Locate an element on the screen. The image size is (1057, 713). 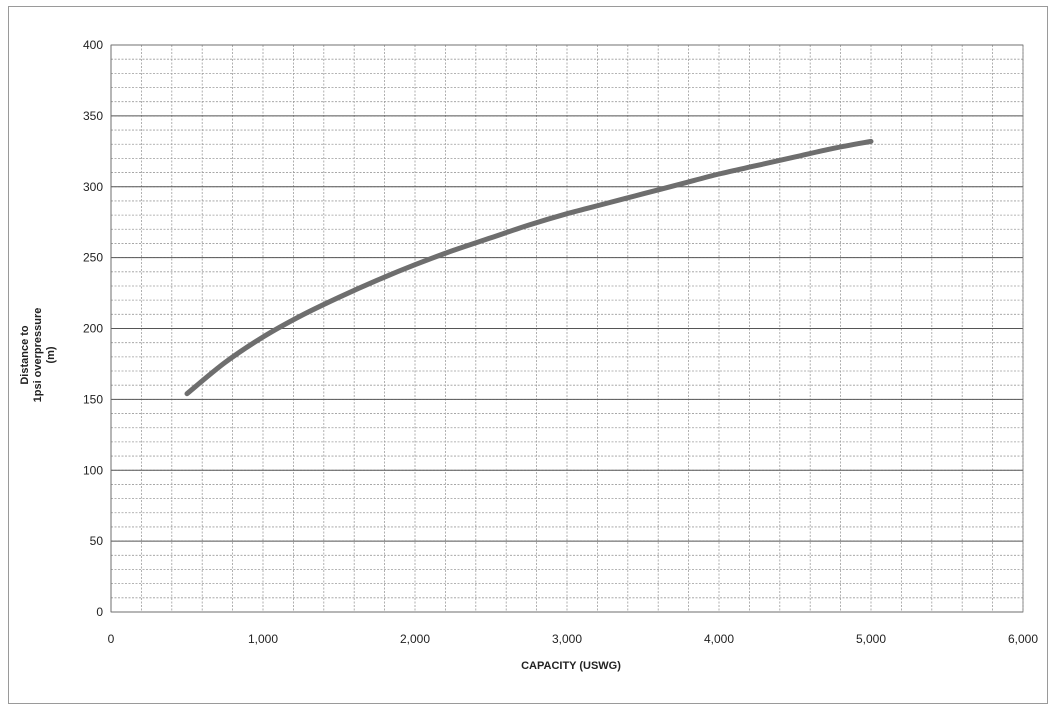
y-tick-labels: 0 50 100 150 200 250 300 350 400 is located at coordinates (93, 328).